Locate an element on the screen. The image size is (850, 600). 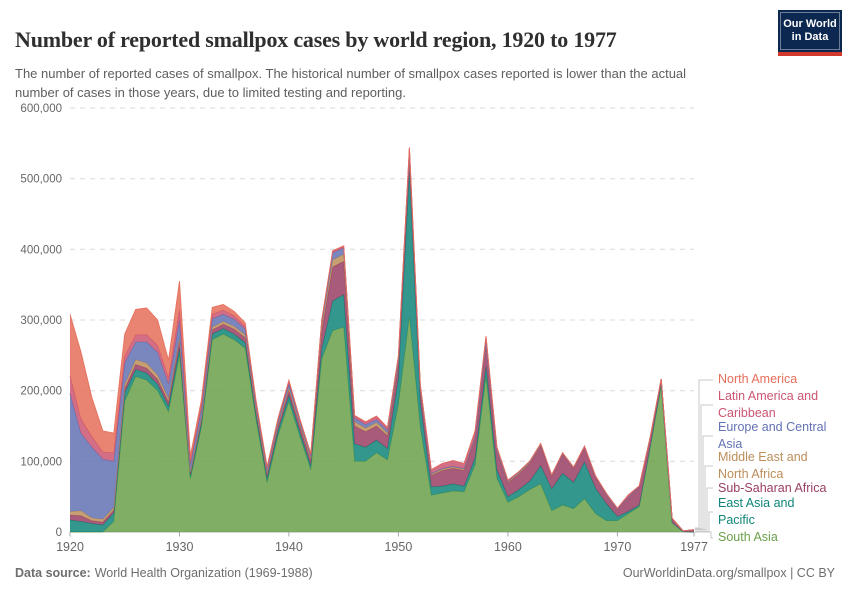
footer-link: OurWorldinData.org/smallpox | CC BY is located at coordinates (728, 573).